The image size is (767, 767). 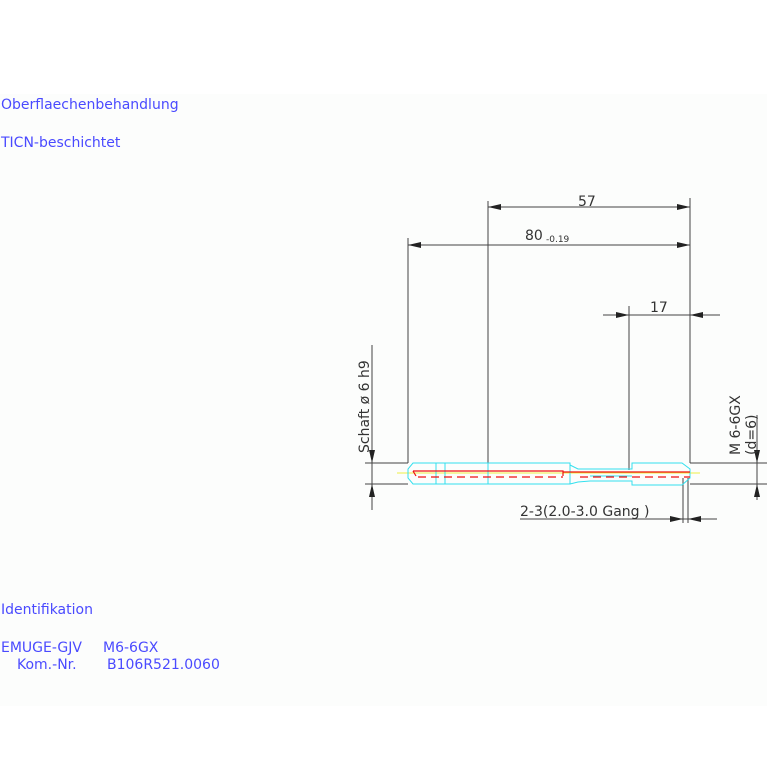 What do you see at coordinates (736, 425) in the screenshot?
I see `thread-label: M 6-6GX` at bounding box center [736, 425].